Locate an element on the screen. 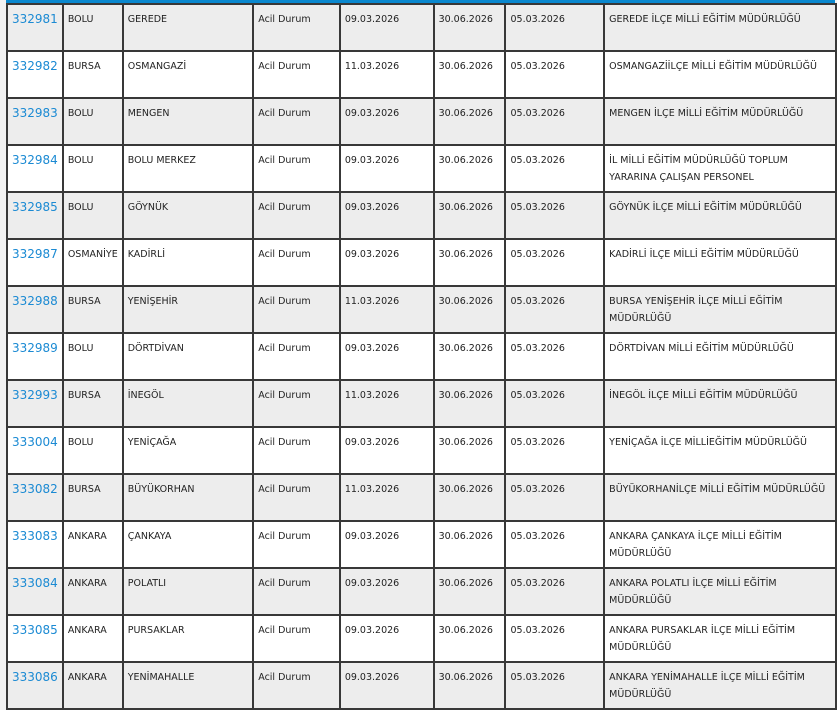 Image resolution: width=837 pixels, height=710 pixels. id-cell: 333004 is located at coordinates (35, 450).